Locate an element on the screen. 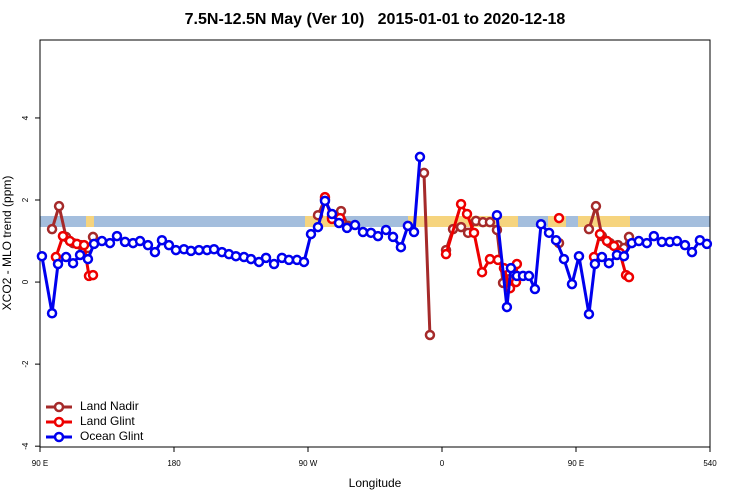  ocean-band is located at coordinates (375, 221).